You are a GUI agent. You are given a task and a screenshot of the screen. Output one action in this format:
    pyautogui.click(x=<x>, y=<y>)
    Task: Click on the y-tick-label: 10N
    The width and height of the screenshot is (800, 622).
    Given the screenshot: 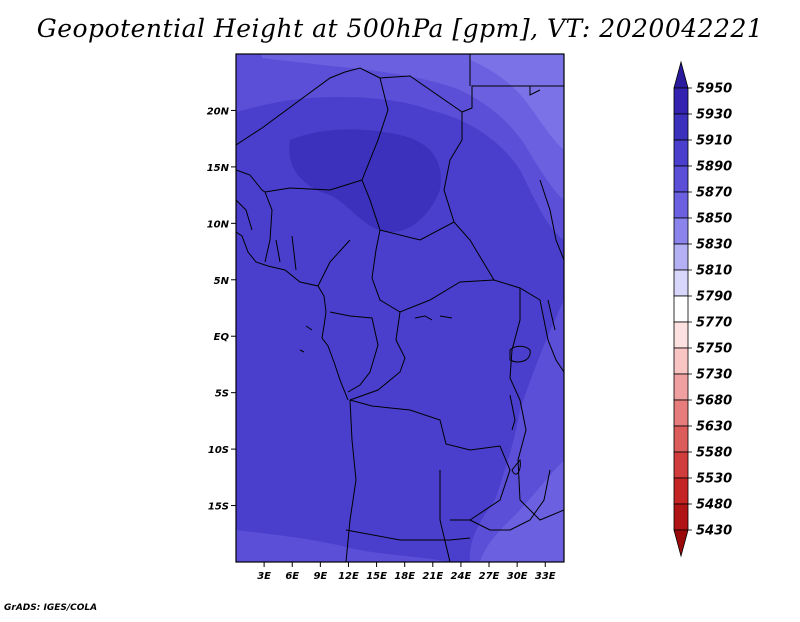 What is the action you would take?
    pyautogui.click(x=218, y=224)
    